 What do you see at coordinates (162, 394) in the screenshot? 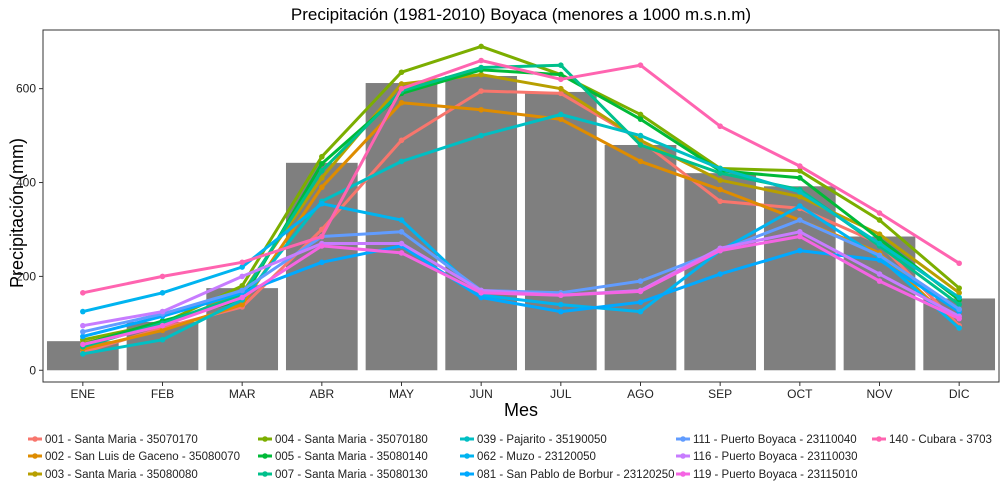
I see `x-tick-label: FEB` at bounding box center [162, 394].